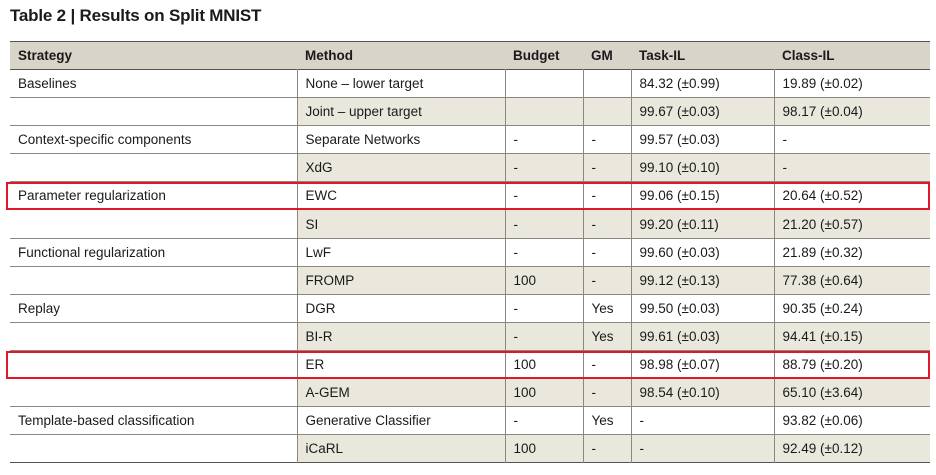  Describe the element at coordinates (400, 139) in the screenshot. I see `cell-method: Separate Networks` at that location.